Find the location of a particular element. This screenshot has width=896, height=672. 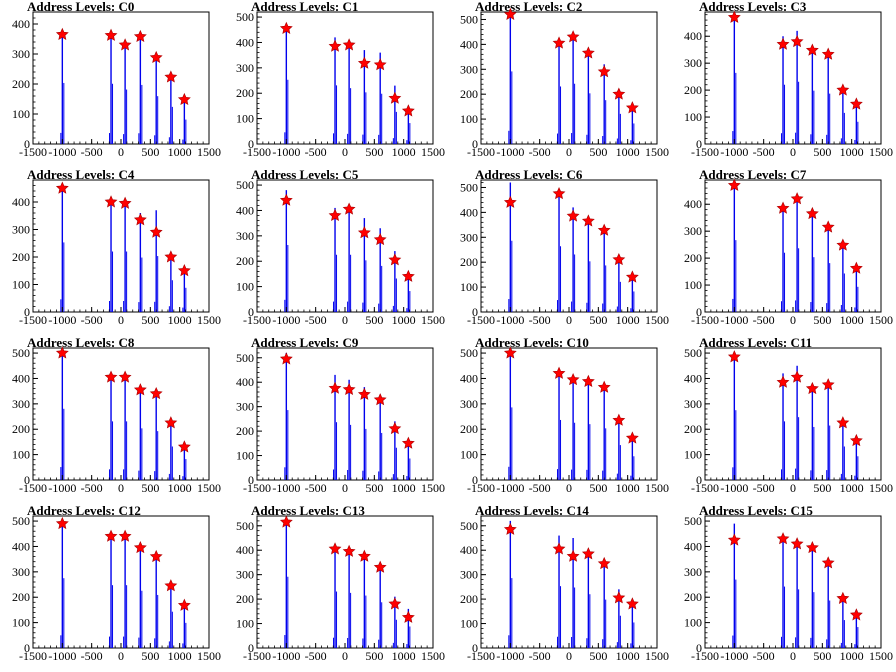

chart-title: Address Levels: C8 is located at coordinates (81, 343).